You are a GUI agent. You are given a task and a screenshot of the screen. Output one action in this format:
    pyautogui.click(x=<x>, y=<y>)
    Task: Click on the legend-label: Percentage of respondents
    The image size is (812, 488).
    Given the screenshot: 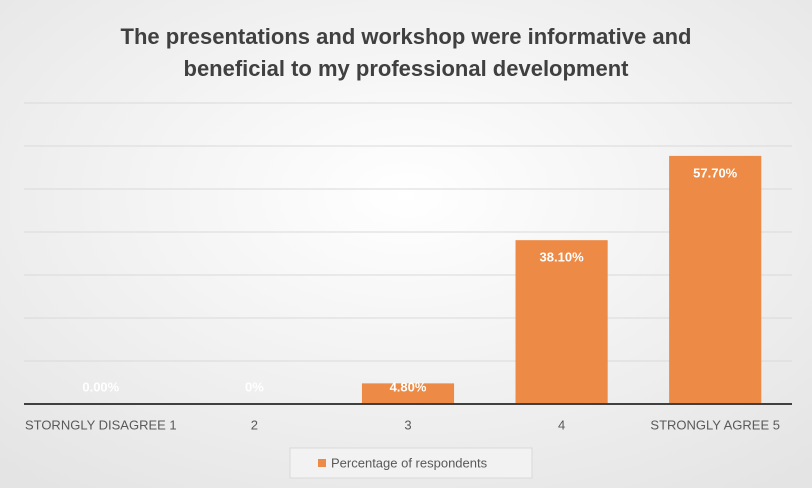 What is the action you would take?
    pyautogui.click(x=409, y=462)
    